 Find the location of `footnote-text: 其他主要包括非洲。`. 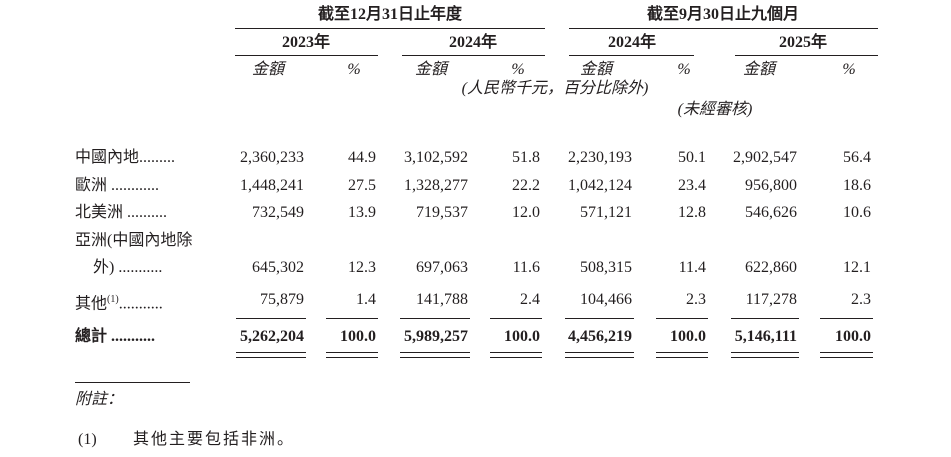

footnote-text: 其他主要包括非洲。 is located at coordinates (214, 439).